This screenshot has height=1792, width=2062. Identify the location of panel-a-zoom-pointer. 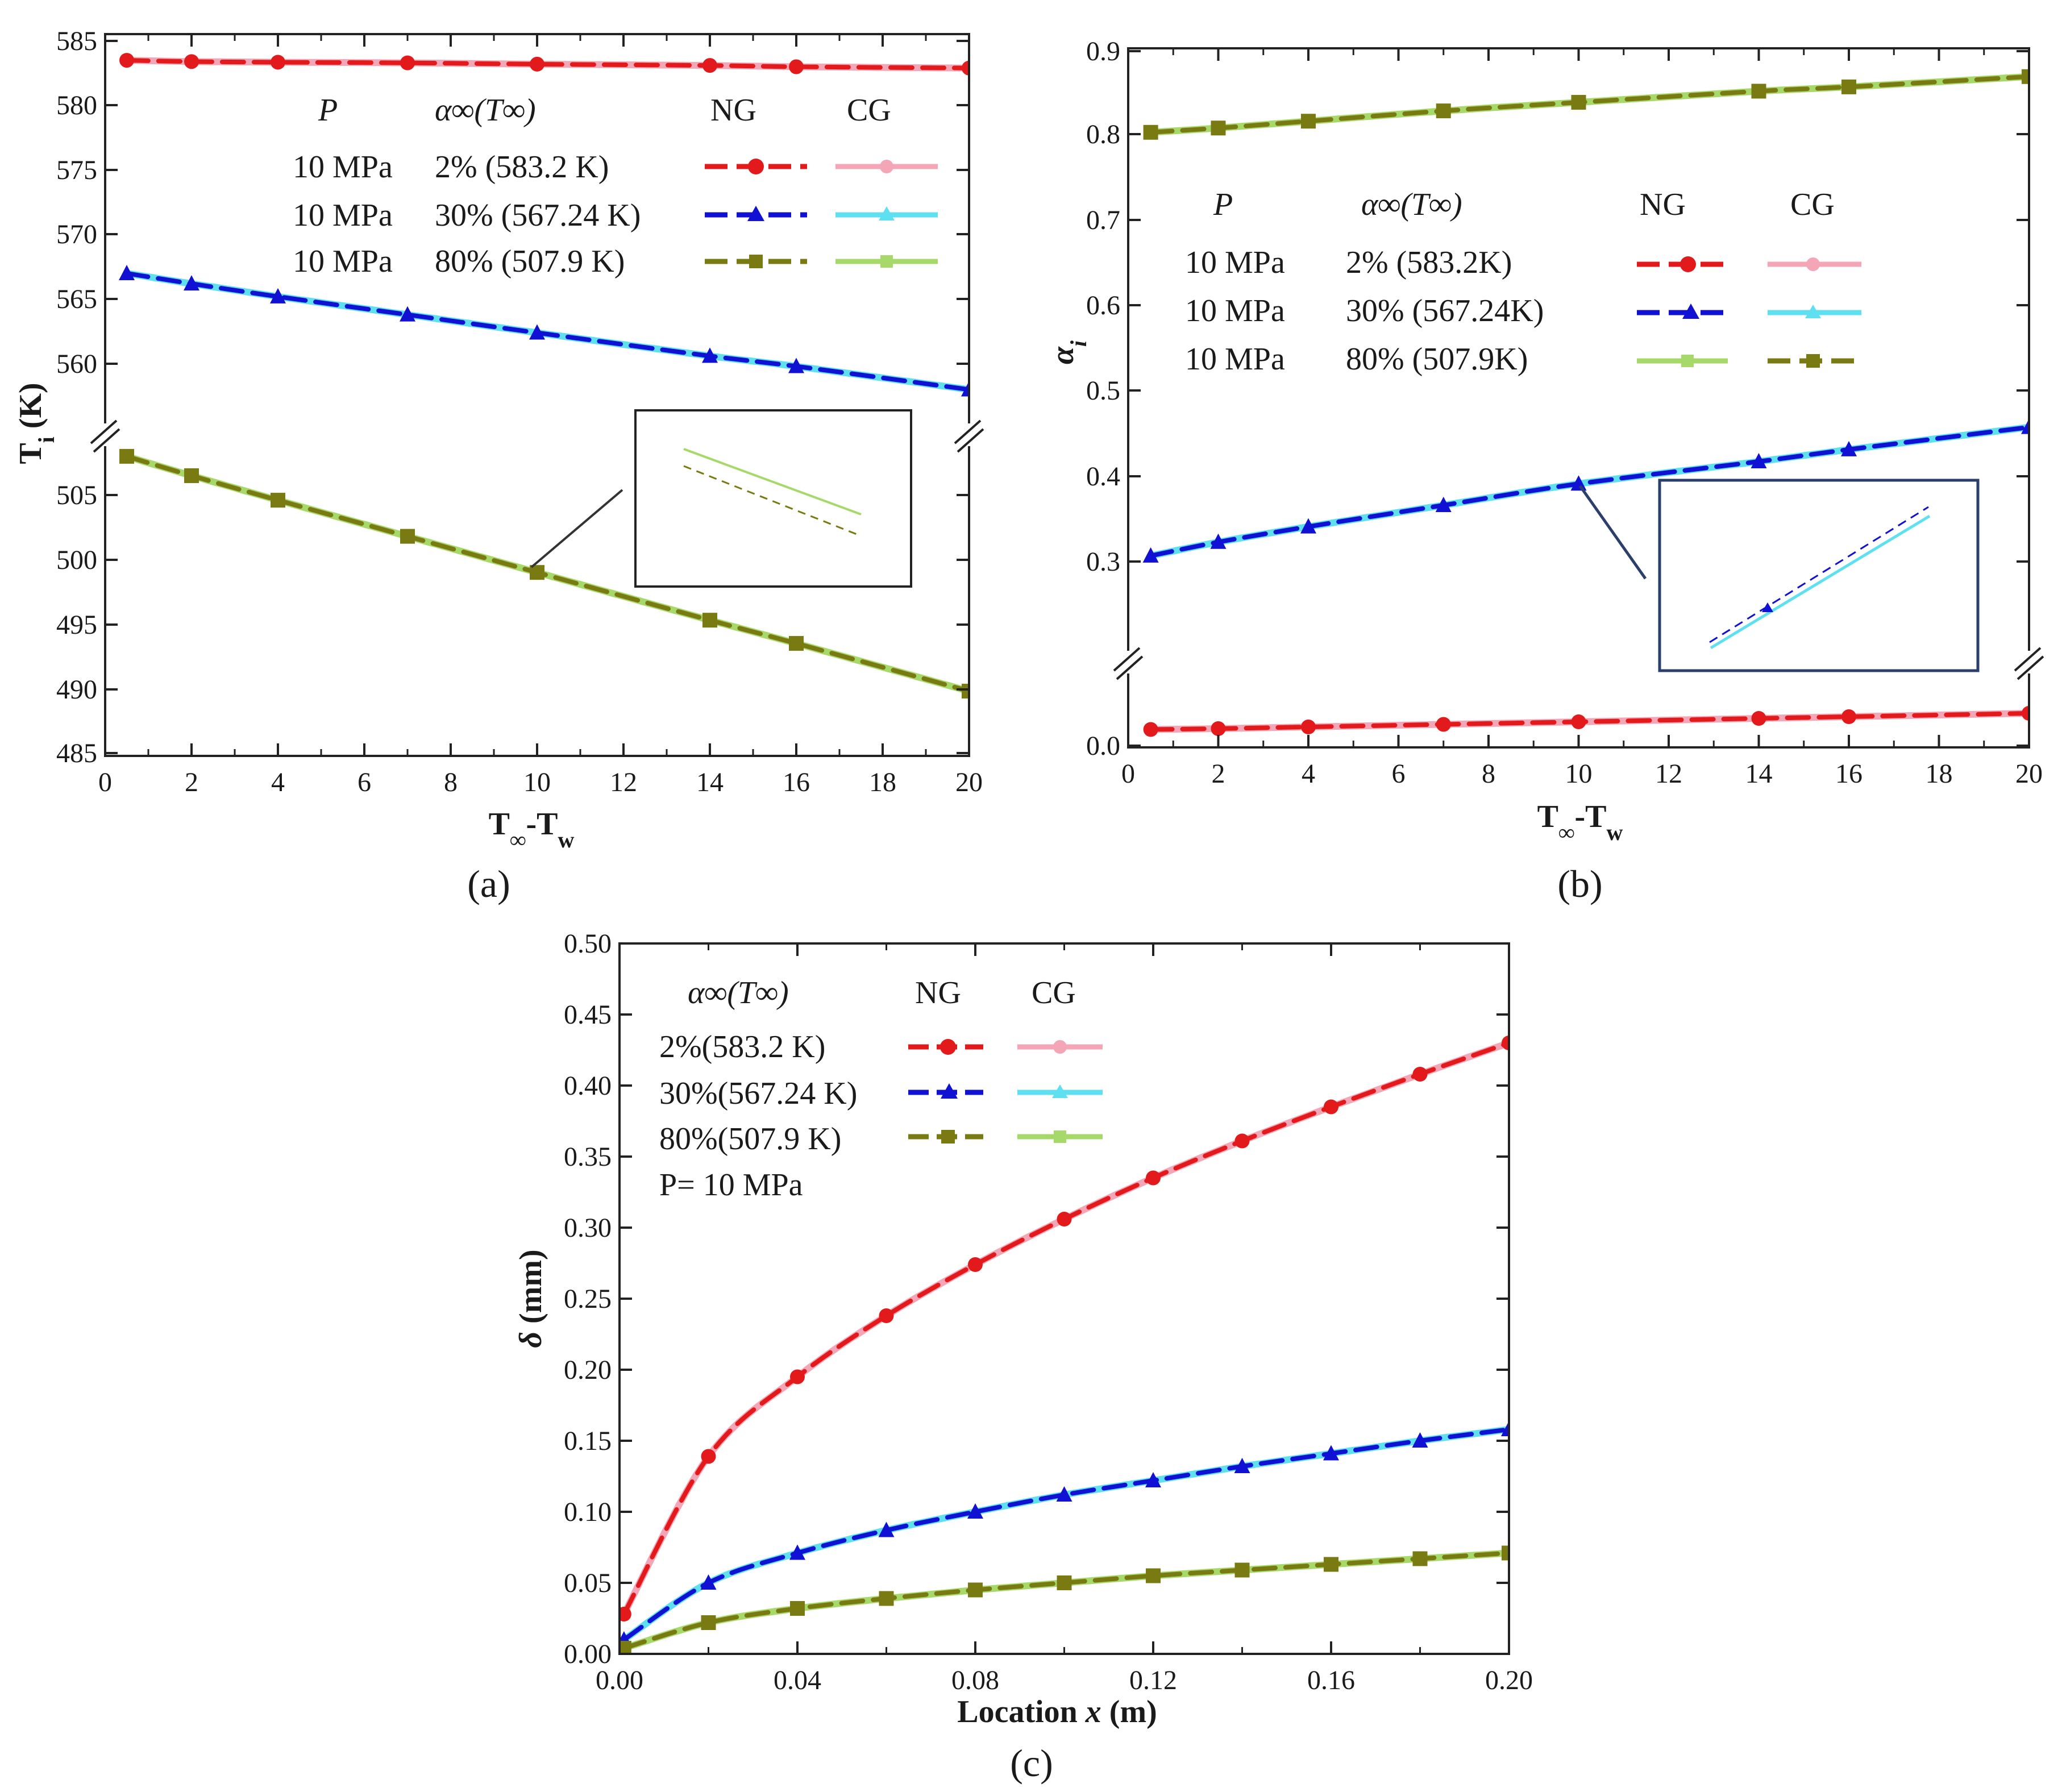
(576, 528).